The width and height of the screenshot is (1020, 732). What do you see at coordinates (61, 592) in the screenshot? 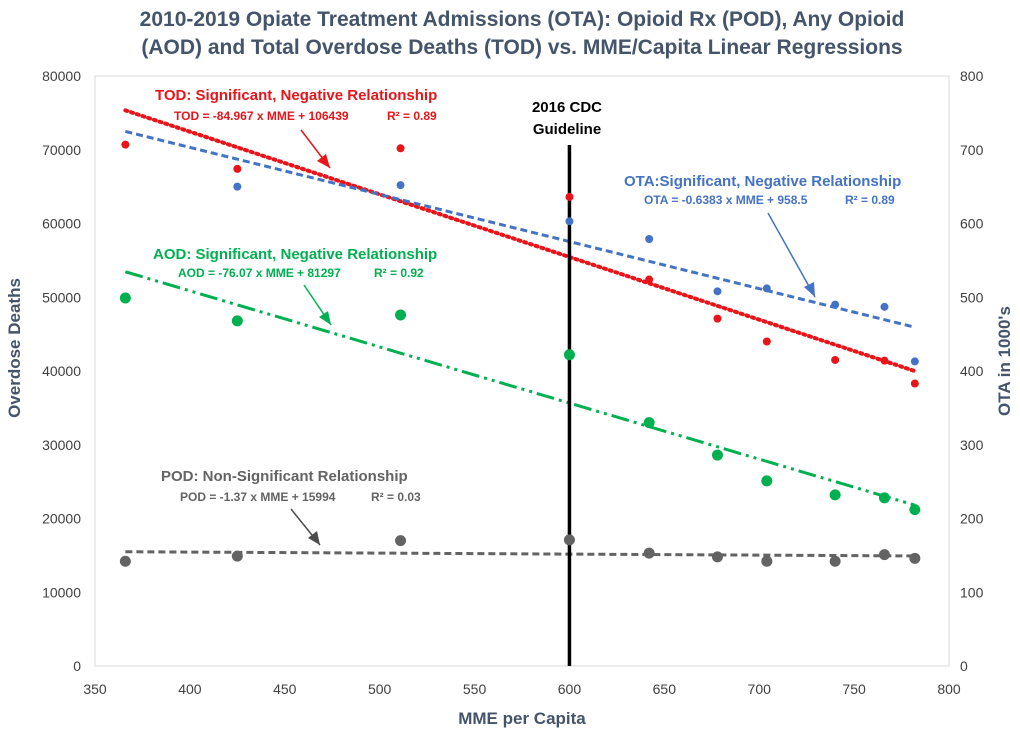
I see `y-left-tick-label: 10000` at bounding box center [61, 592].